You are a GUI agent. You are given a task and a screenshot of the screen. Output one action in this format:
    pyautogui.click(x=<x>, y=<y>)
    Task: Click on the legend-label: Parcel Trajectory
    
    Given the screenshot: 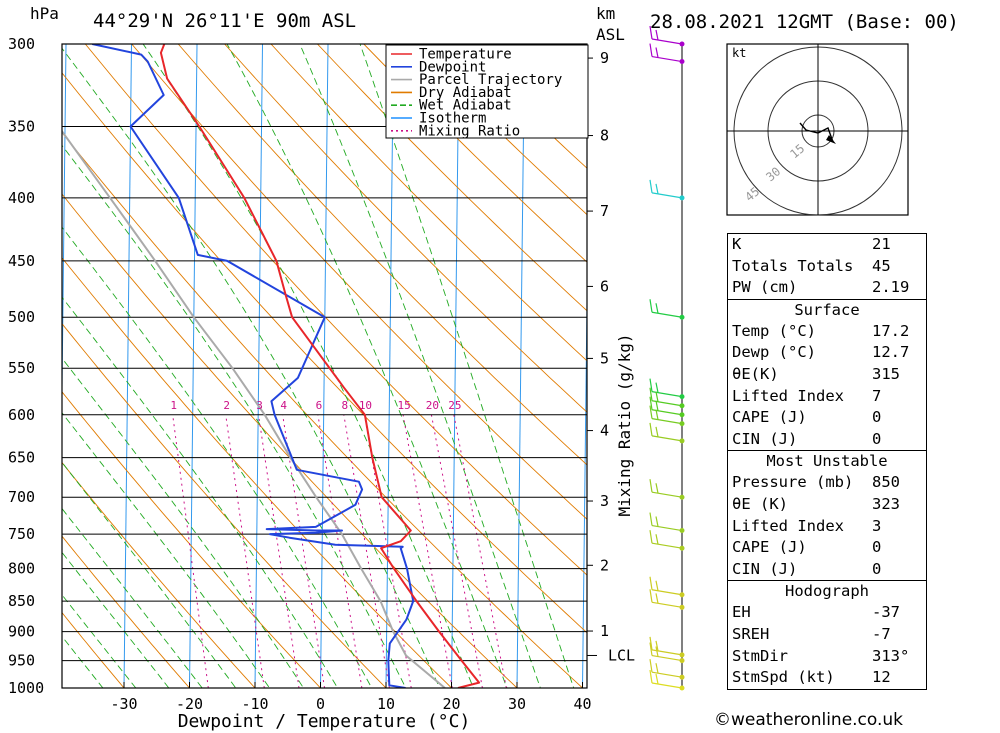 What is the action you would take?
    pyautogui.click(x=490, y=80)
    